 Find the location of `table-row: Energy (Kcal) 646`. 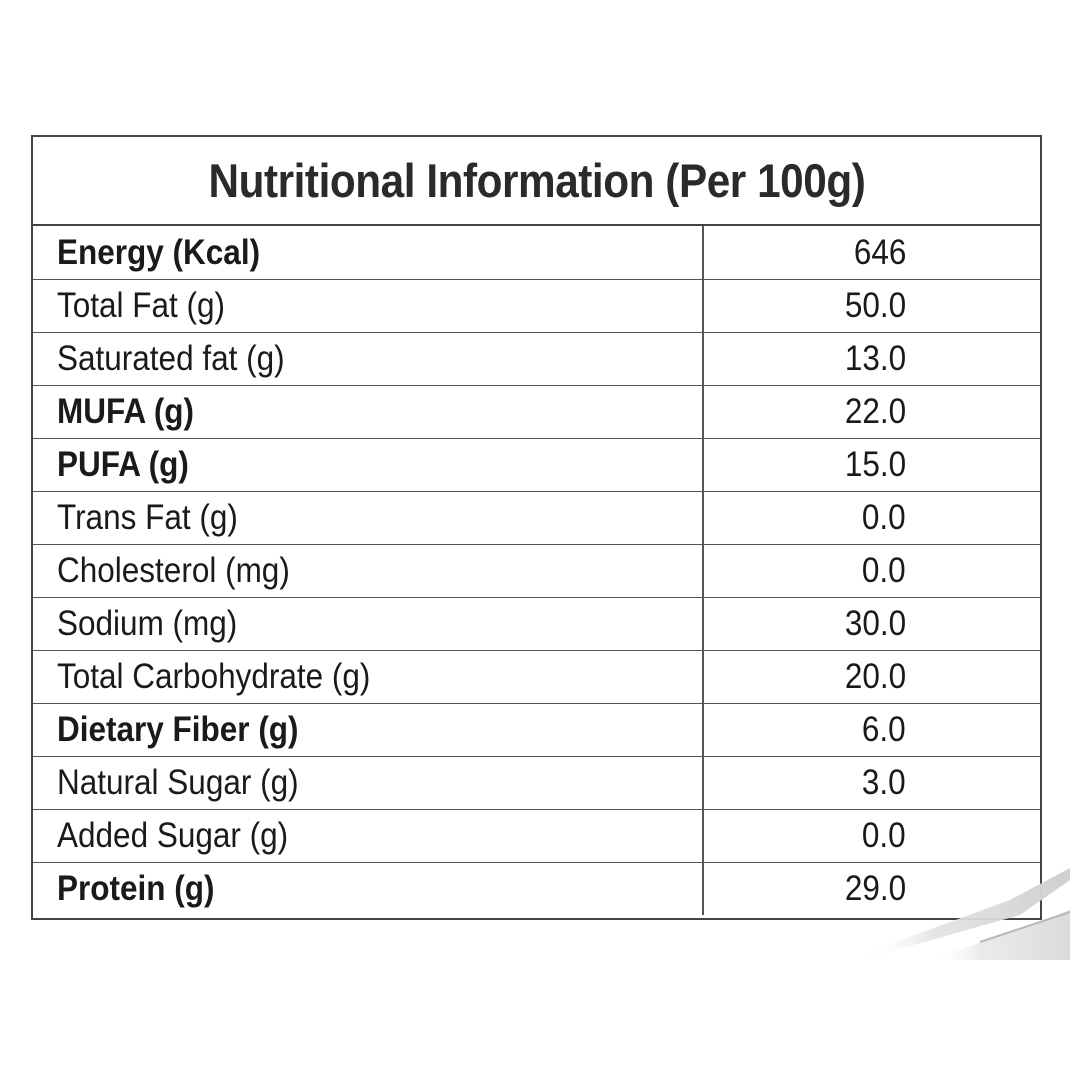

table-row: Energy (Kcal) 646 is located at coordinates (536, 253).